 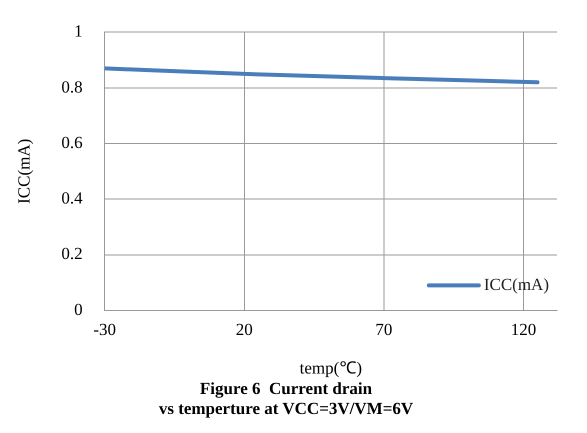 What do you see at coordinates (72, 86) in the screenshot?
I see `y-tick-label: 0.8` at bounding box center [72, 86].